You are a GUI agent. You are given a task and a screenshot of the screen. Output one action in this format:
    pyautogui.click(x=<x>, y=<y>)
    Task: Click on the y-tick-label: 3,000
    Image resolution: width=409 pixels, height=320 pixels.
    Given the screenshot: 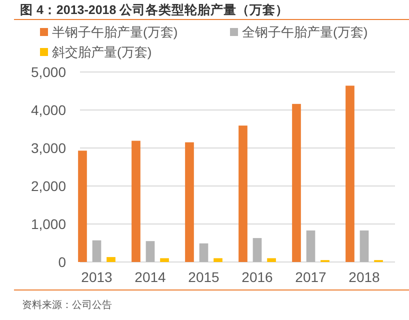 What is the action you would take?
    pyautogui.click(x=48, y=148)
    